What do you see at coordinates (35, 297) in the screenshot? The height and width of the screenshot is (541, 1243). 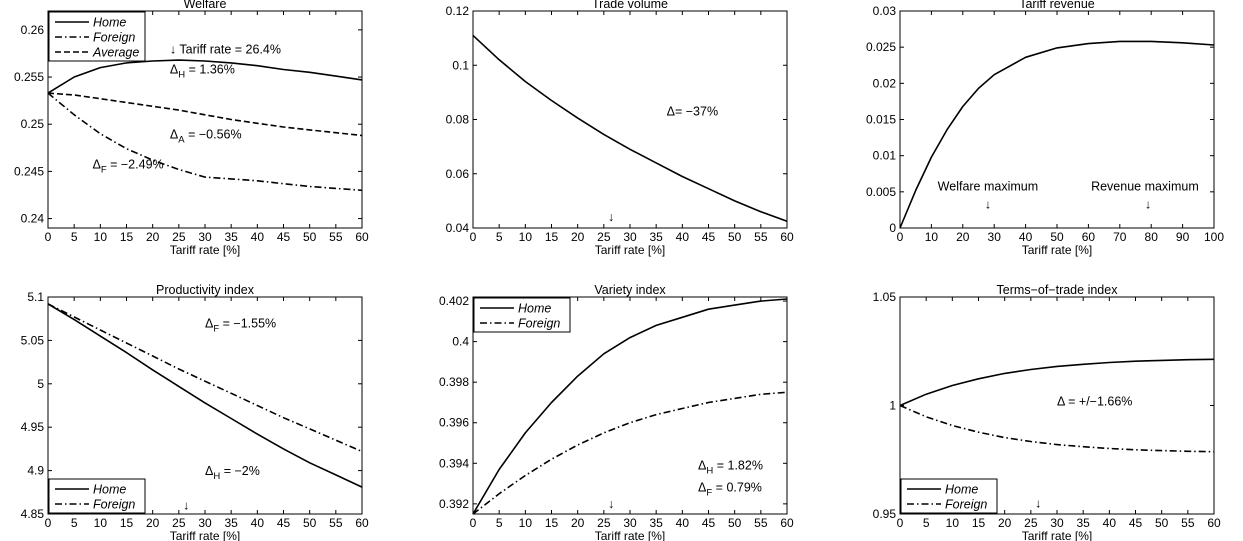 I see `y-tick-label: 5.1` at bounding box center [35, 297].